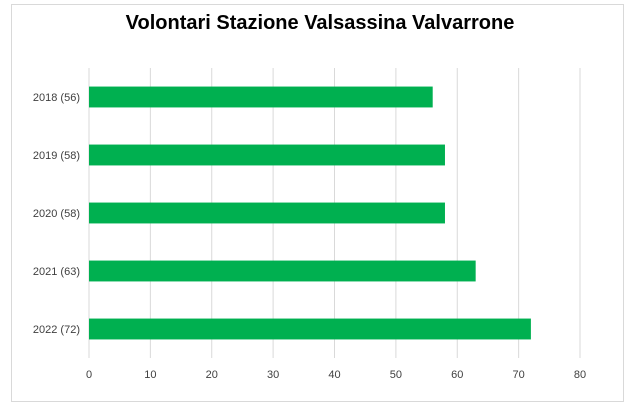  I want to click on category-label: 2022 (72), so click(56, 330).